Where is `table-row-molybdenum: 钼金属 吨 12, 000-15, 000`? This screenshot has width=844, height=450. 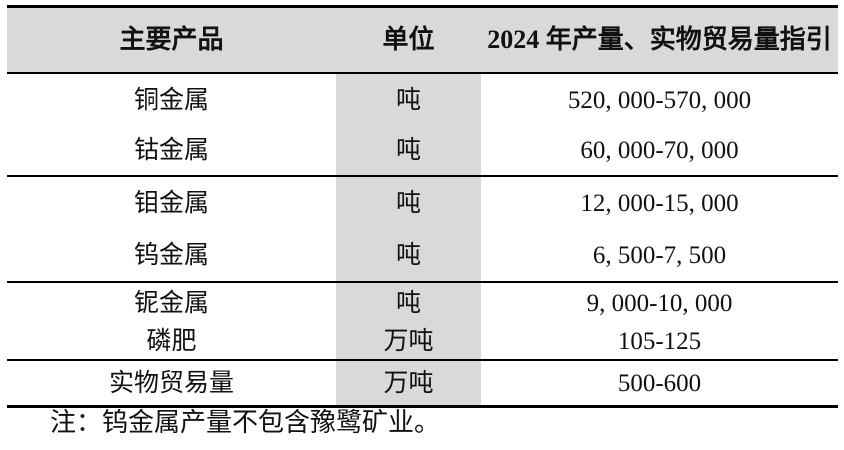 table-row-molybdenum: 钼金属 吨 12, 000-15, 000 is located at coordinates (422, 203).